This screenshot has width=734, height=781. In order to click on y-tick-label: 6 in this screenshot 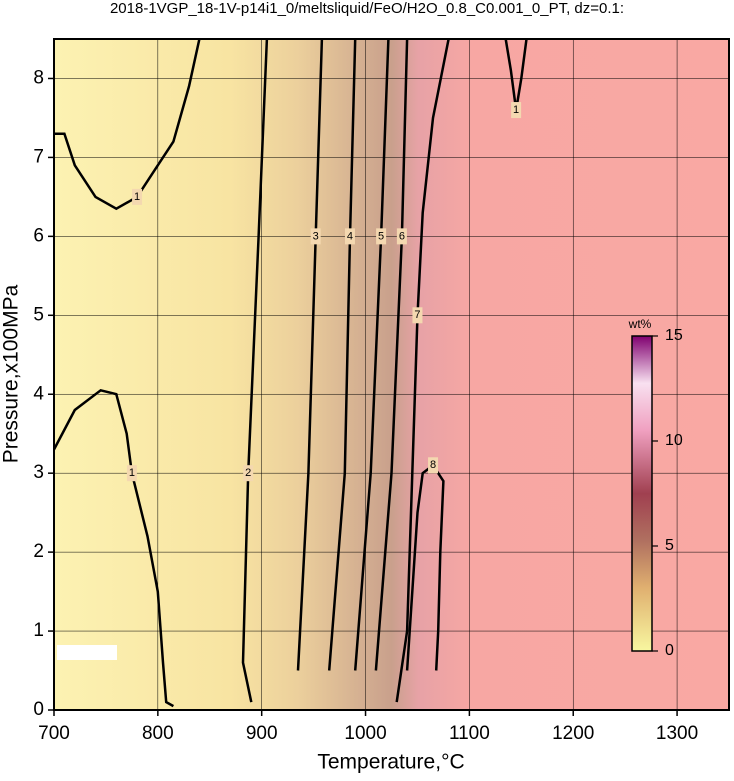, I will do `click(38, 235)`.